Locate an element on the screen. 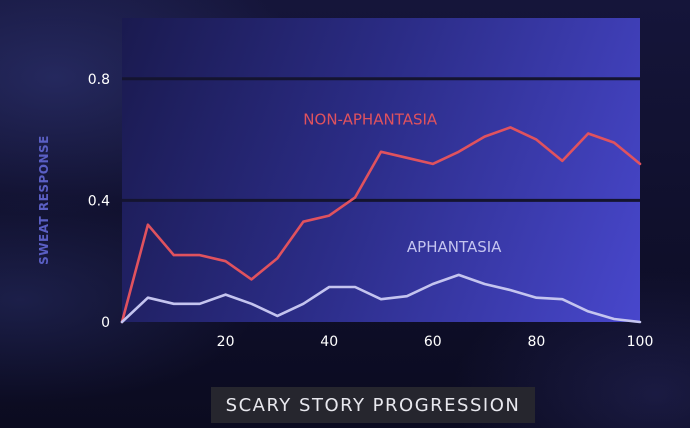 The height and width of the screenshot is (428, 690). series-line is located at coordinates (381, 298).